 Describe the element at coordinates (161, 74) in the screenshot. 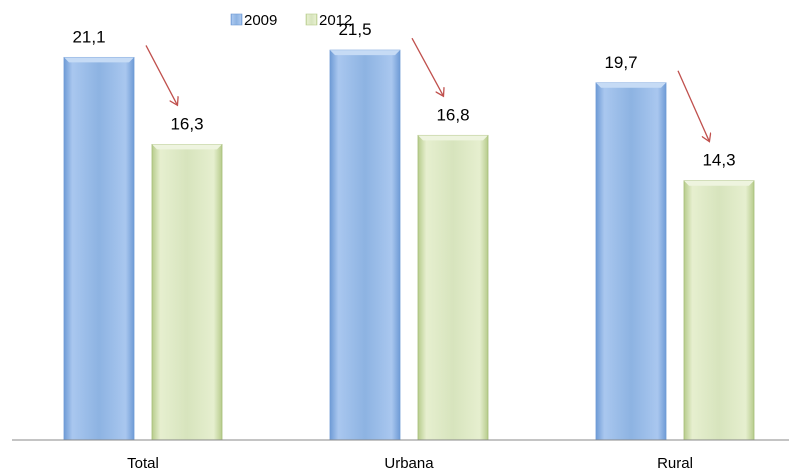

I see `decrease-arrow-total` at that location.